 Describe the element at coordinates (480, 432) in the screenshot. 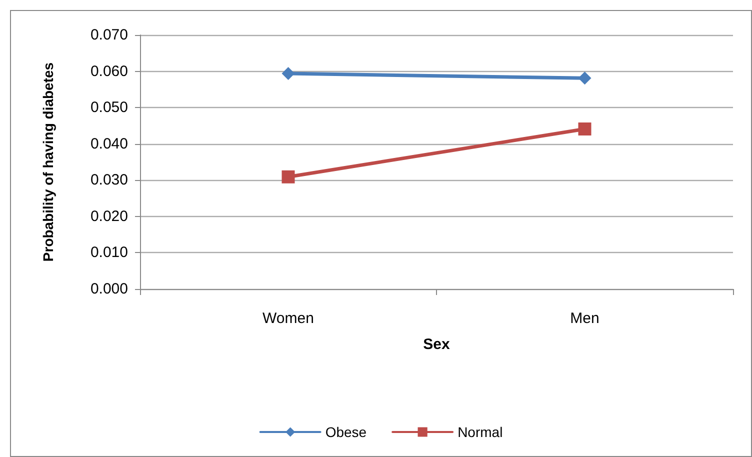

I see `legend-label: Normal` at that location.